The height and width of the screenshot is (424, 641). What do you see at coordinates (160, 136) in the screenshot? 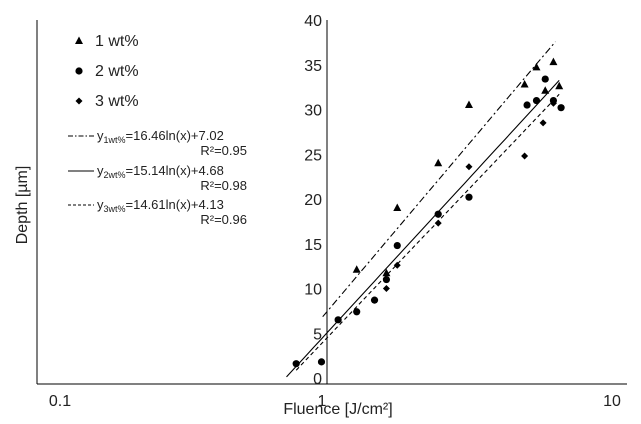
I see `fit-equation: y1wt%=16.46ln(x)+7.02` at bounding box center [160, 136].